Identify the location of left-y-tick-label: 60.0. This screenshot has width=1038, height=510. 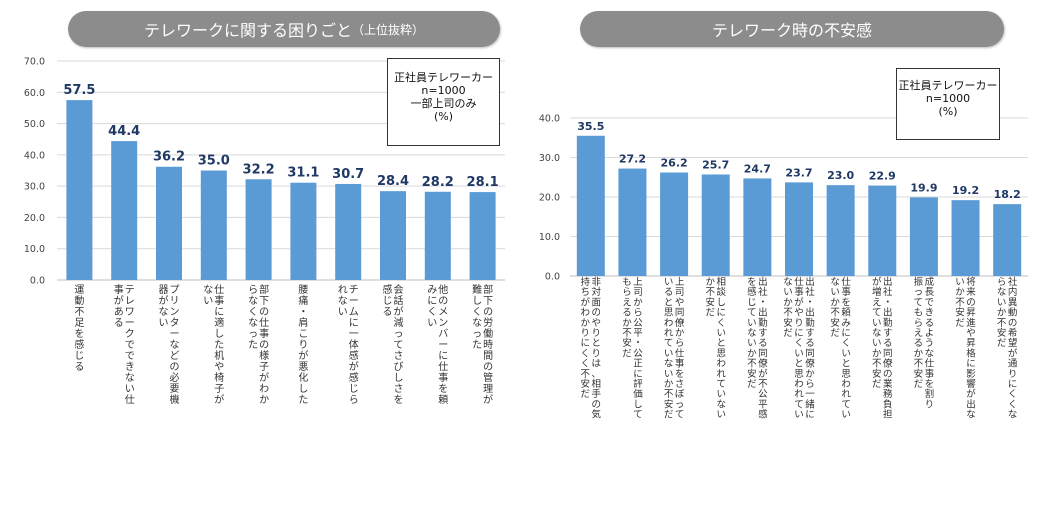
(34, 93).